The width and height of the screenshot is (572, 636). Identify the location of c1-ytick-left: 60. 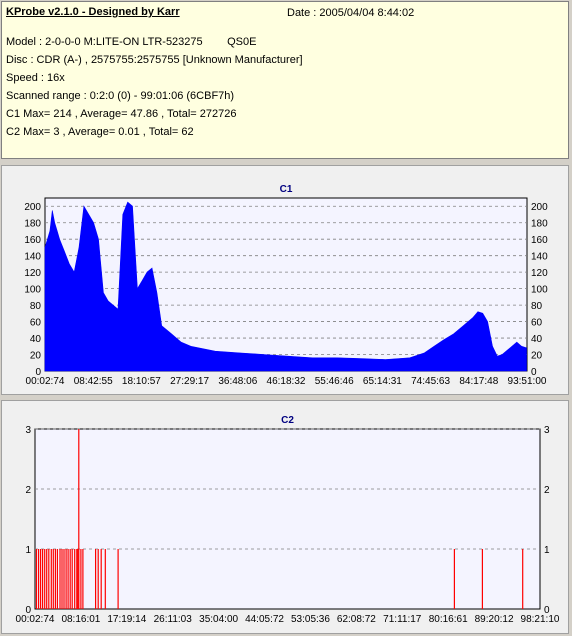
(36, 323).